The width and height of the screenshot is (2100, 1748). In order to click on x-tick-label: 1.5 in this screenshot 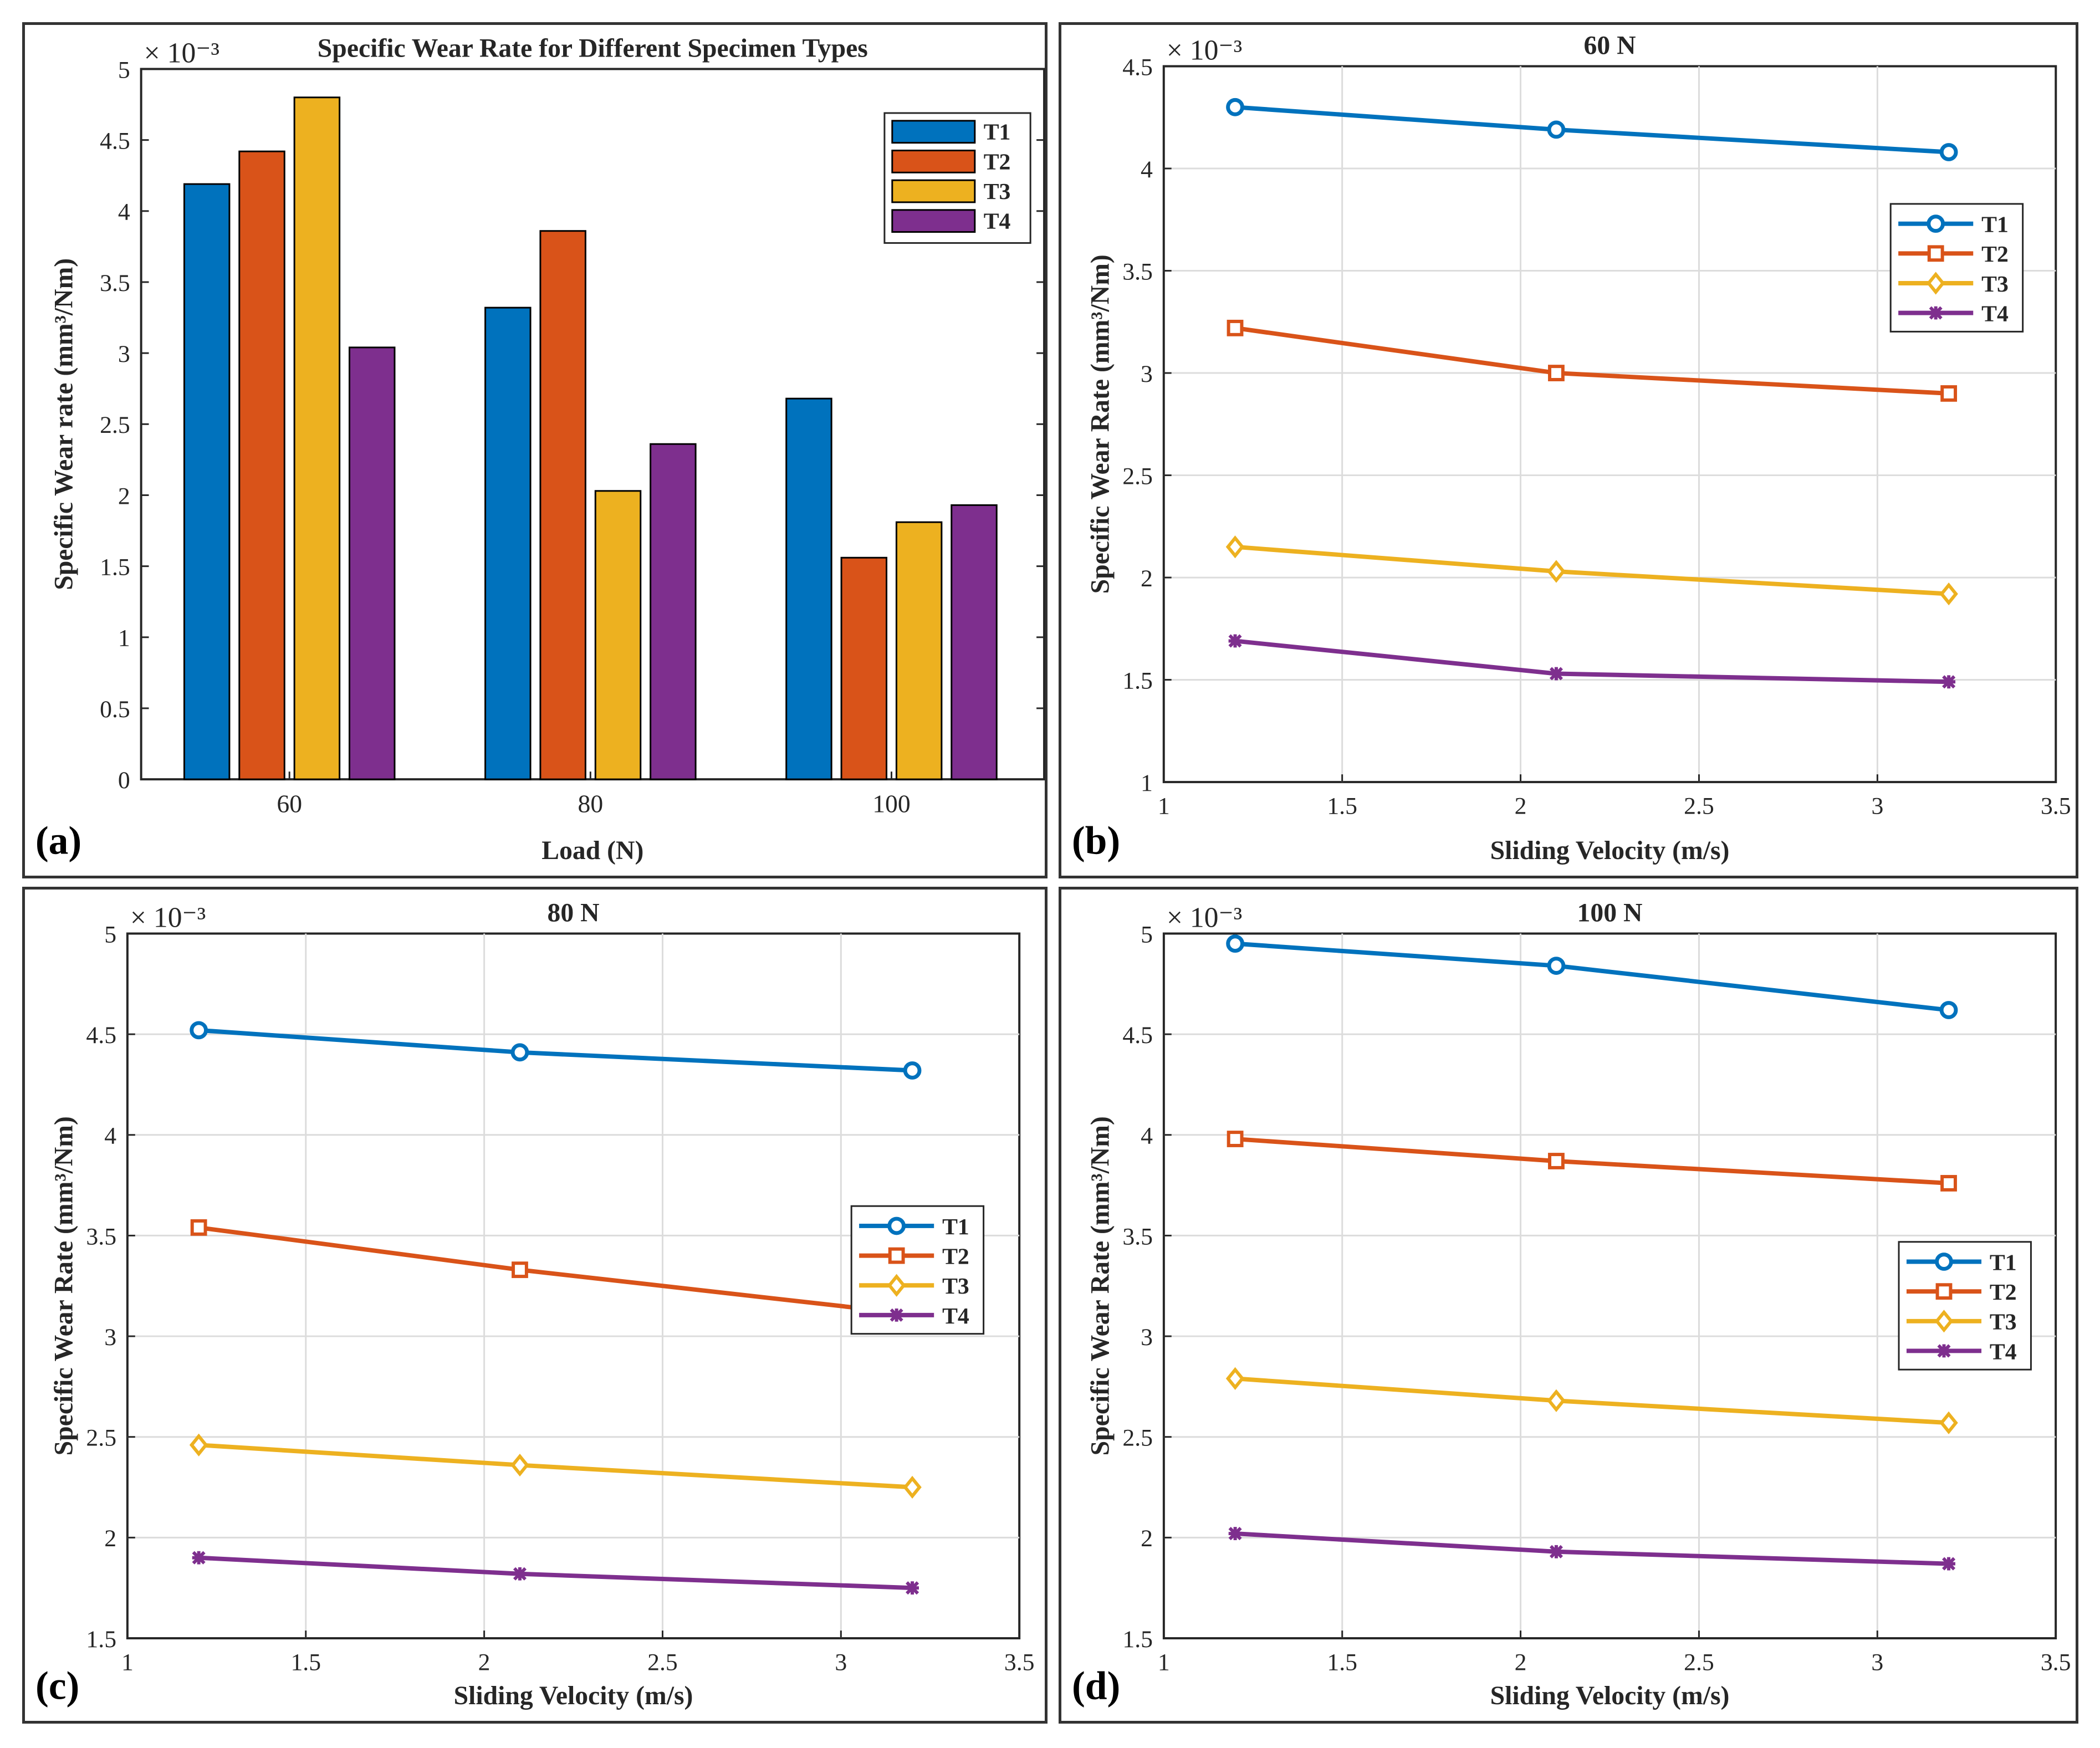, I will do `click(1342, 806)`.